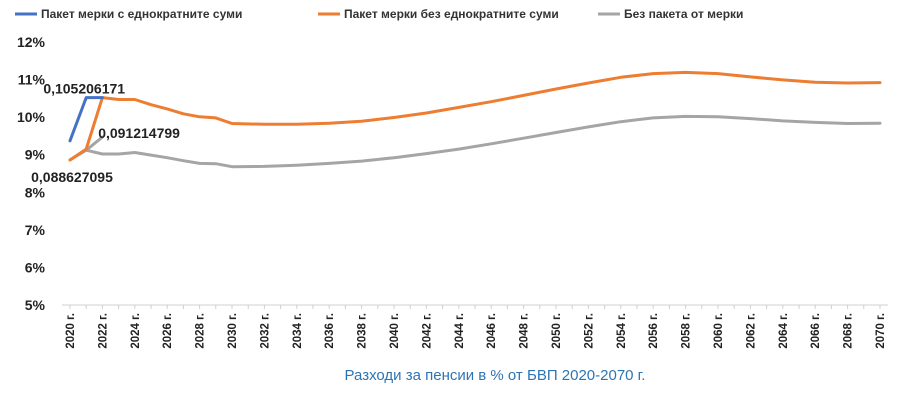  I want to click on y-tick-label: 10%, so click(31, 117).